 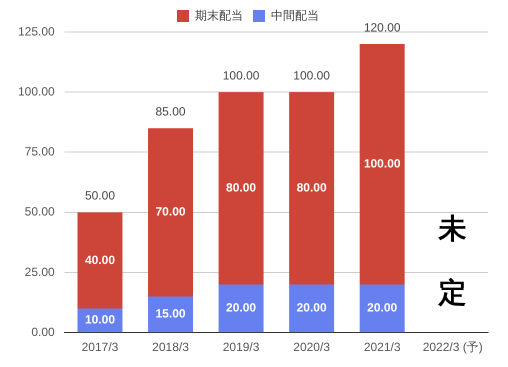 I want to click on total-label: 120.00, so click(x=382, y=27).